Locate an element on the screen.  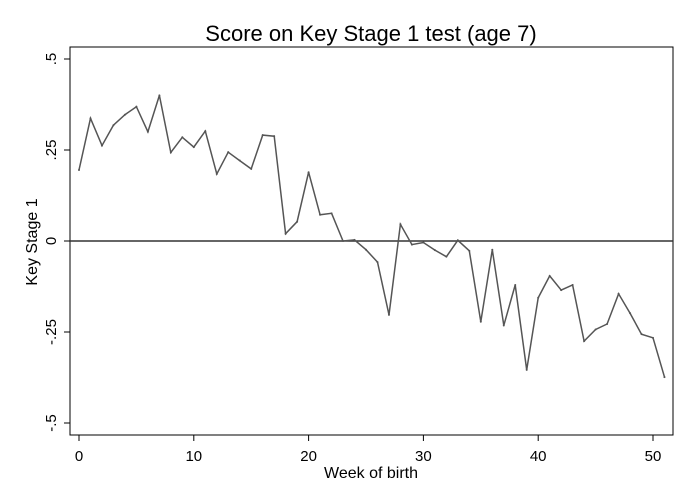
y-axis-label: Key Stage 1 is located at coordinates (32, 241).